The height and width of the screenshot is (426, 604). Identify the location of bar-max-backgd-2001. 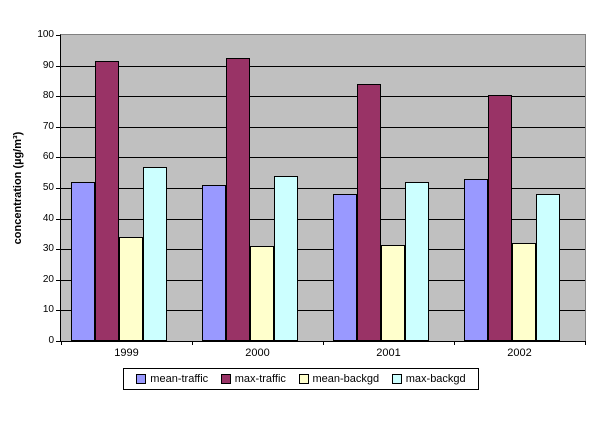
(417, 261).